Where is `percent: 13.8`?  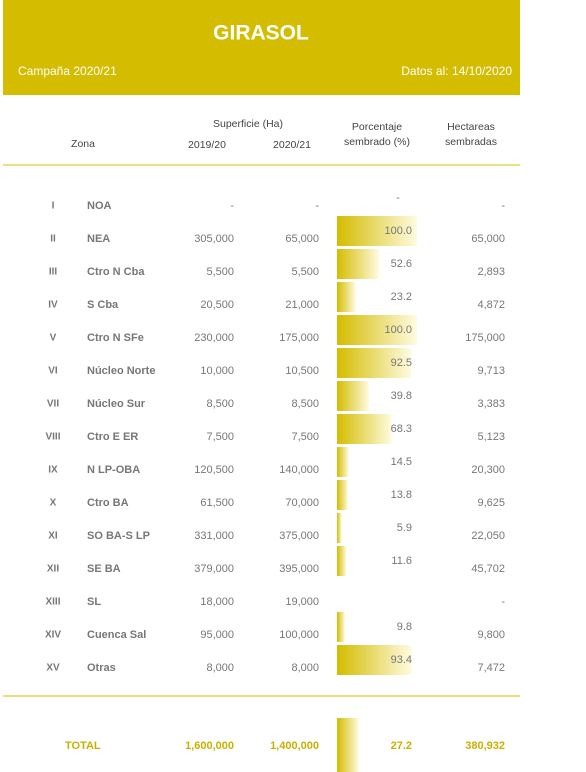 percent: 13.8 is located at coordinates (401, 495).